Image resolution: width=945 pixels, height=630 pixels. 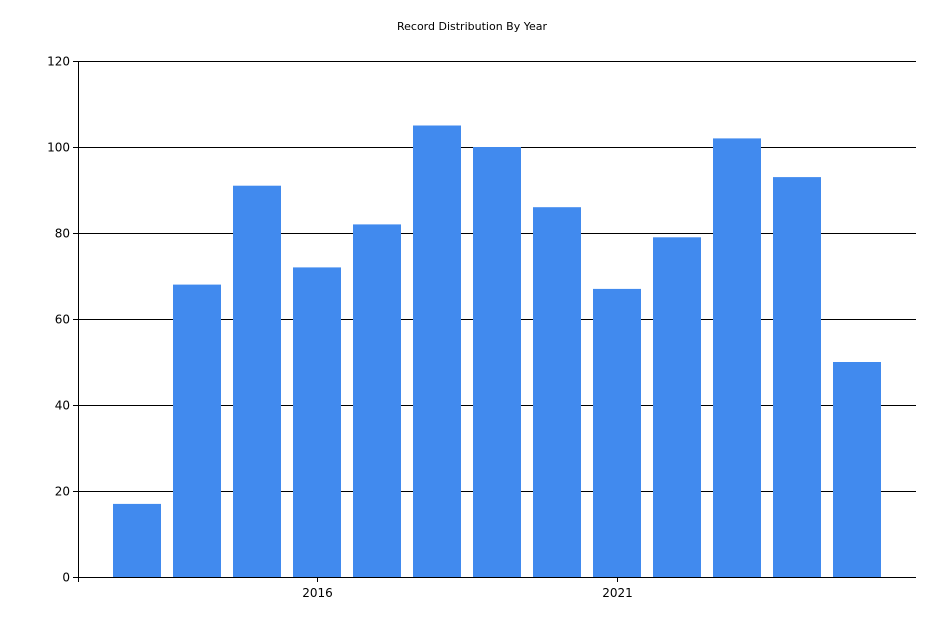 I want to click on bar-2017, so click(x=377, y=400).